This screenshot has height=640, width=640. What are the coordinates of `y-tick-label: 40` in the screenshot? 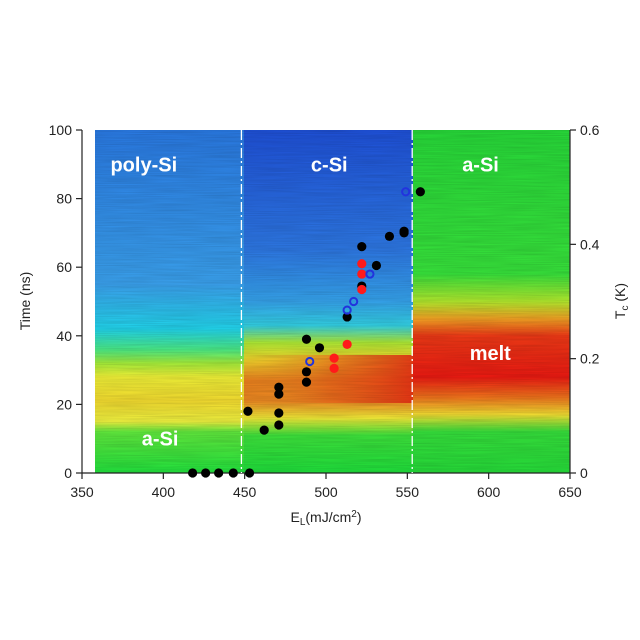 It's located at (64, 336).